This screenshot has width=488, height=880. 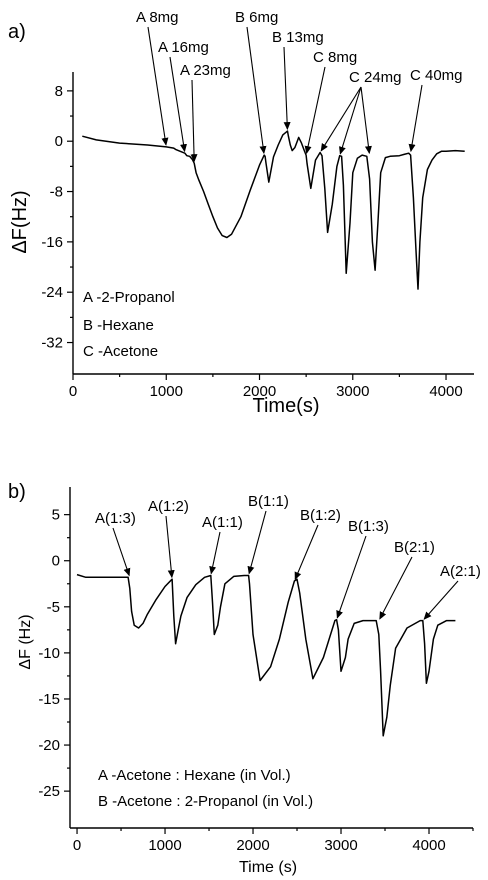 What do you see at coordinates (268, 867) in the screenshot?
I see `x-axis-title: Time (s)` at bounding box center [268, 867].